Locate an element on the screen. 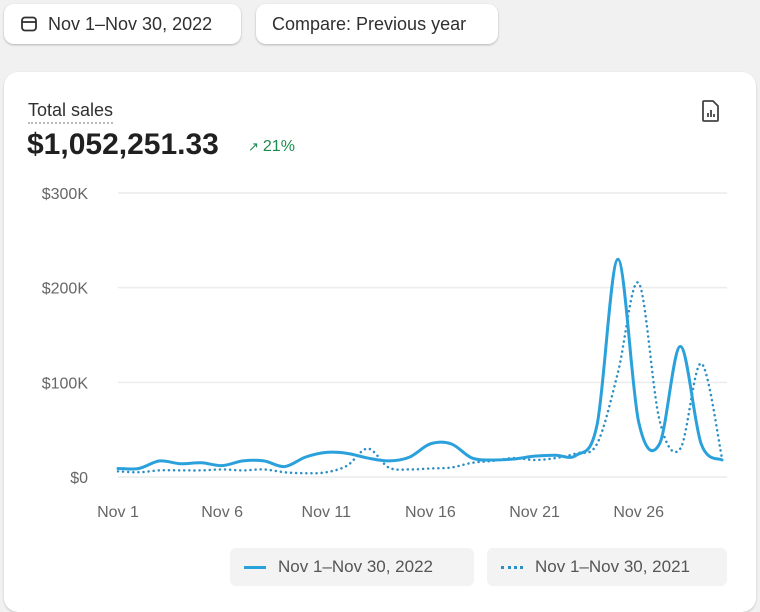 This screenshot has height=612, width=760. x-tick-label: Nov 6 is located at coordinates (222, 512).